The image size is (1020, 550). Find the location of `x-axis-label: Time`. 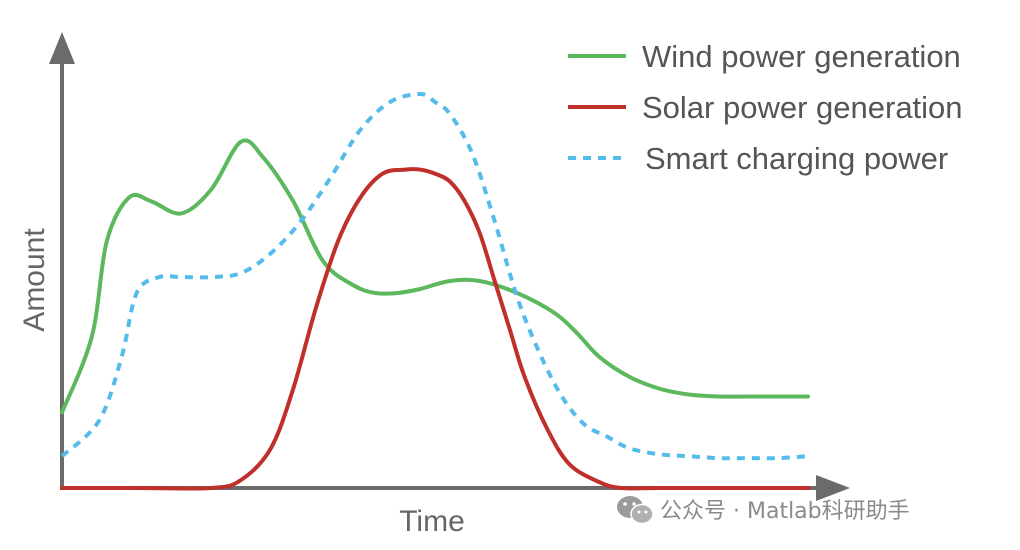

x-axis-label: Time is located at coordinates (432, 521).